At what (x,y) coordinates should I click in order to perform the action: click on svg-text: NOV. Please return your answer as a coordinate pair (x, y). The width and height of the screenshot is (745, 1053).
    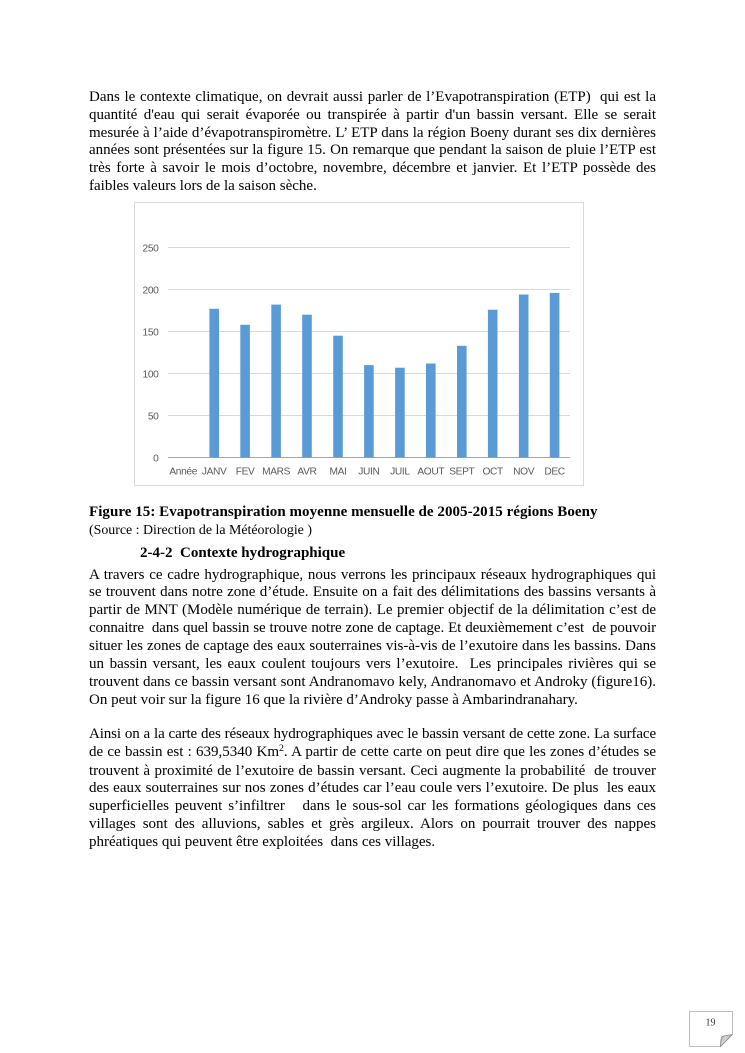
    Looking at the image, I should click on (524, 471).